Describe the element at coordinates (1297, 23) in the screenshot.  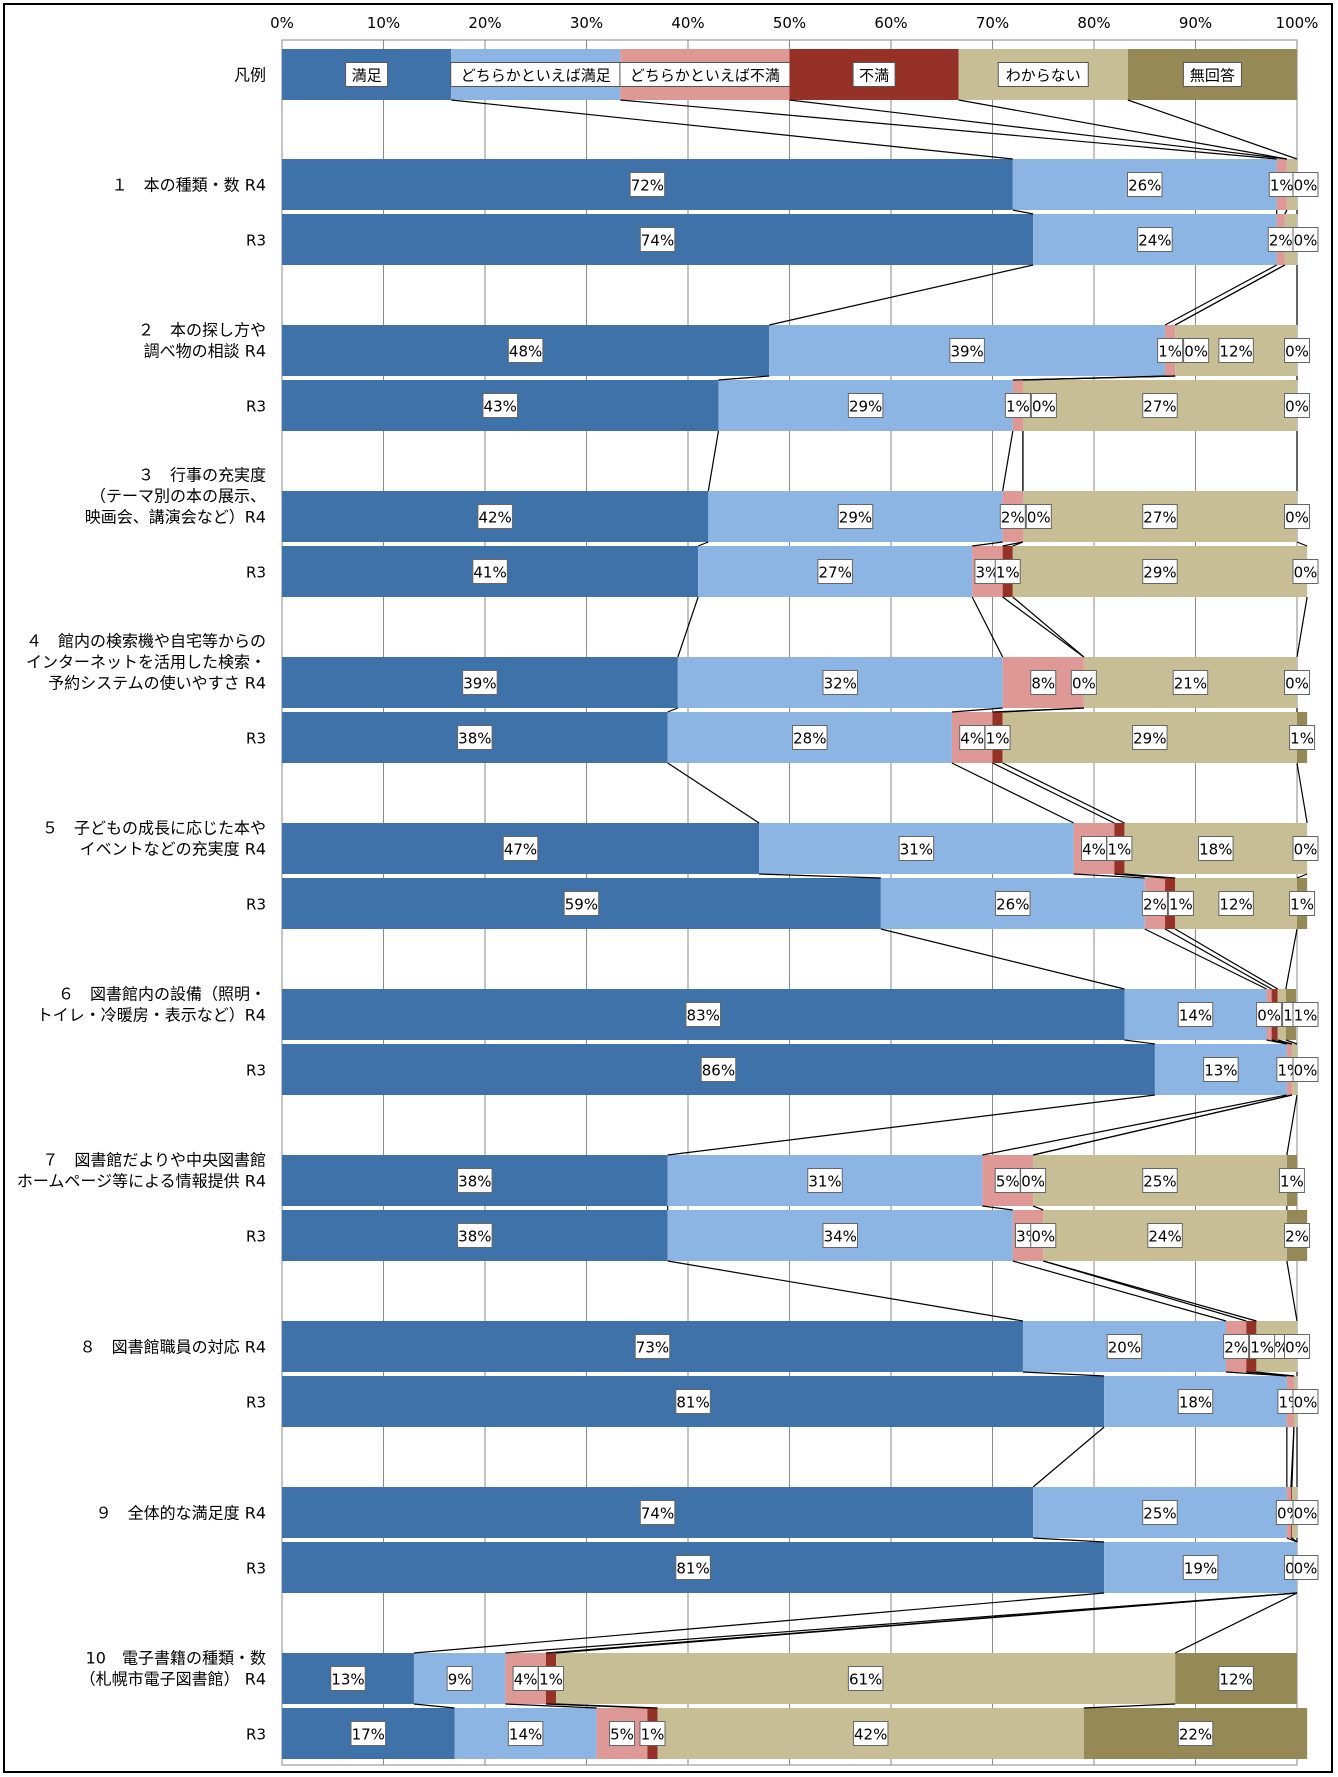
I see `x-tick-label: 100%` at that location.